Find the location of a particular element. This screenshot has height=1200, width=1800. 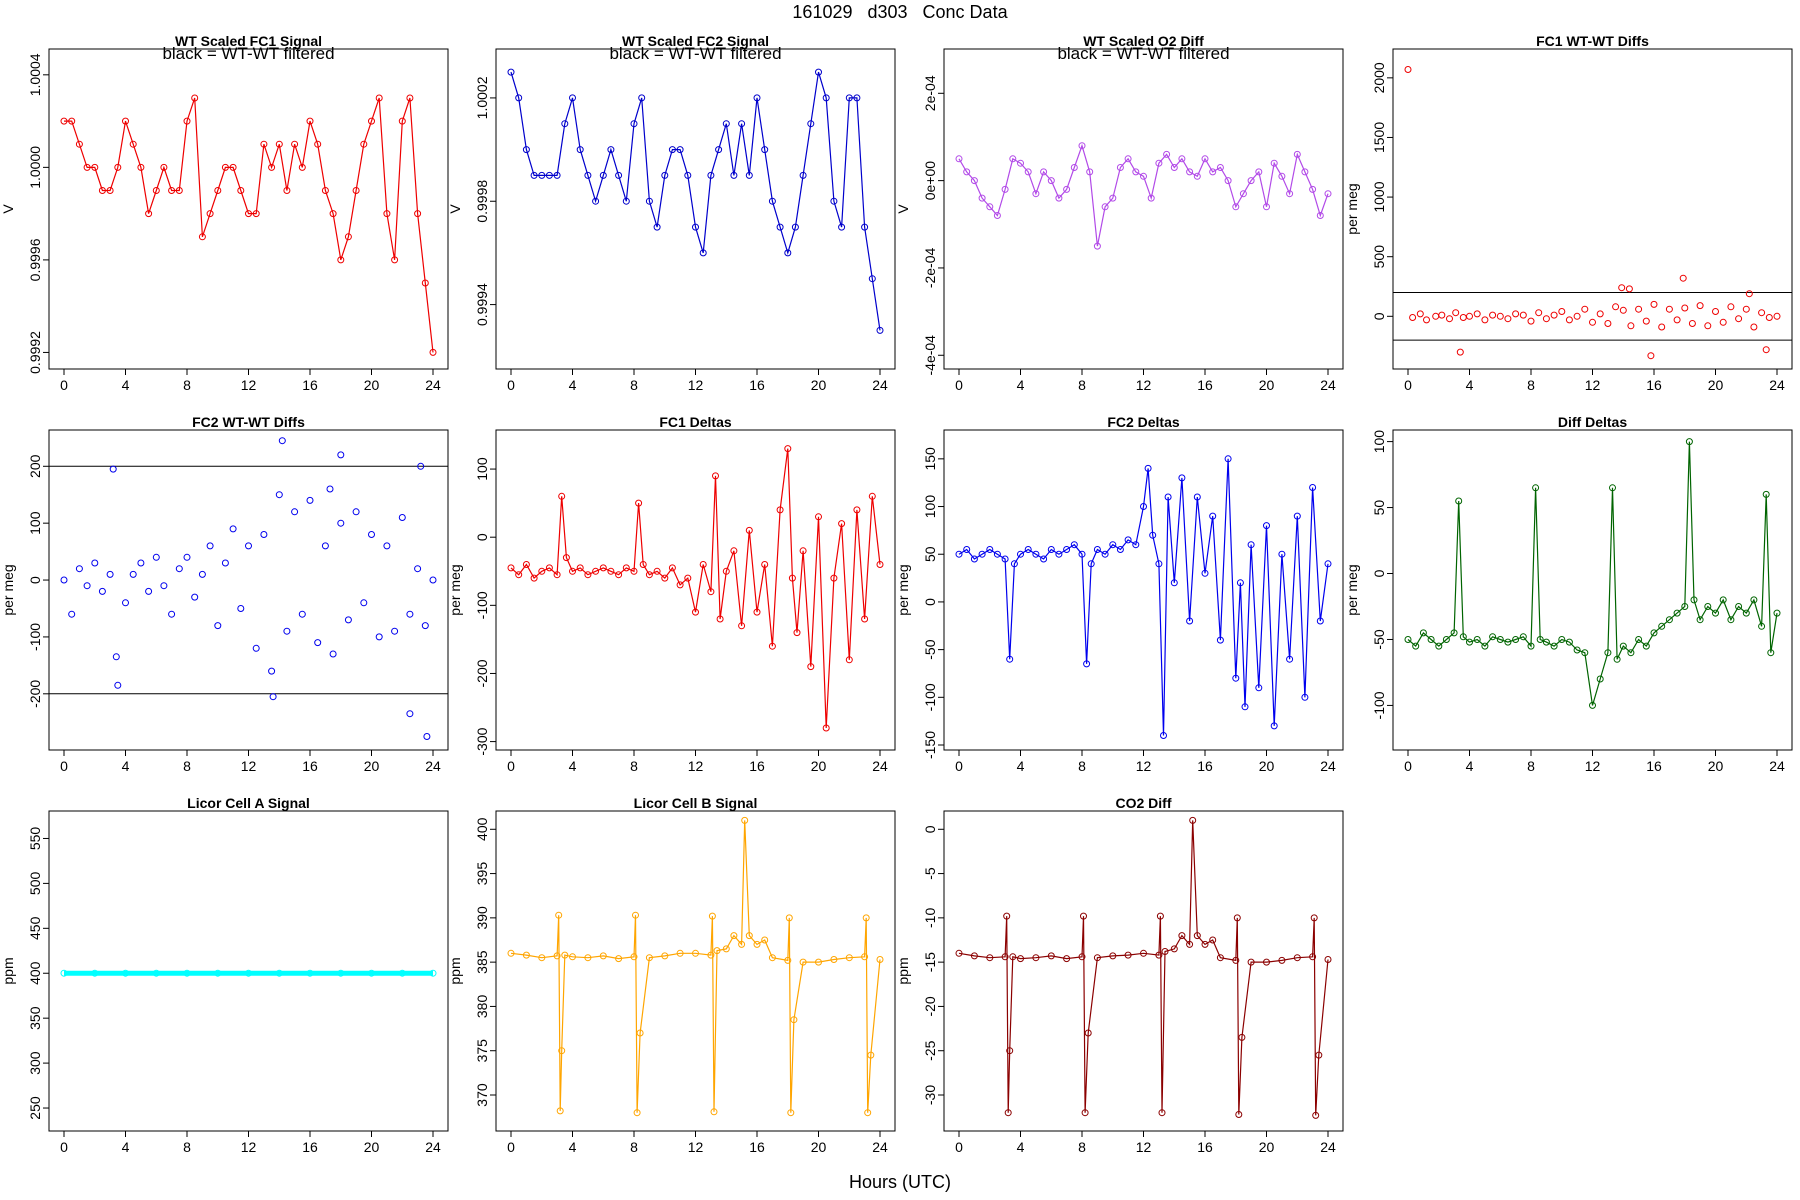

y-tick-label: 200 is located at coordinates (35, 466).